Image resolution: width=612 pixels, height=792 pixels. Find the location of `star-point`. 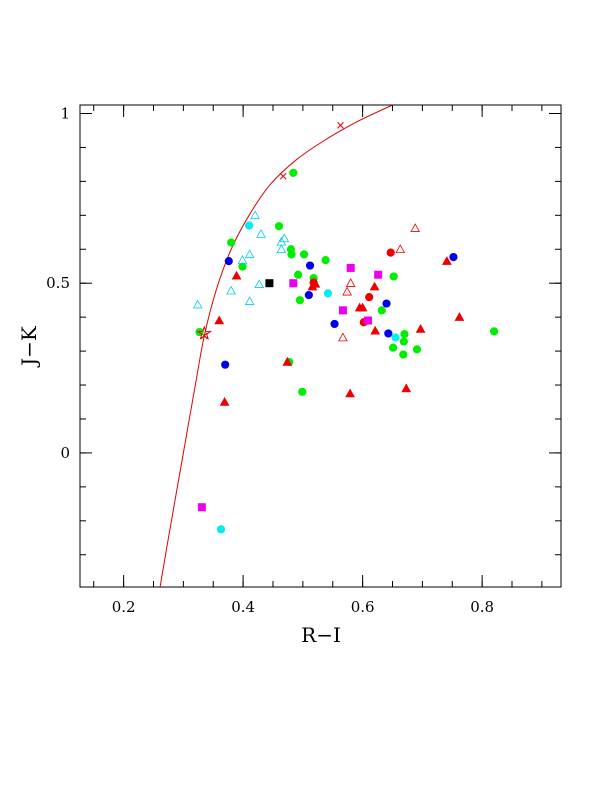

star-point is located at coordinates (204, 332).